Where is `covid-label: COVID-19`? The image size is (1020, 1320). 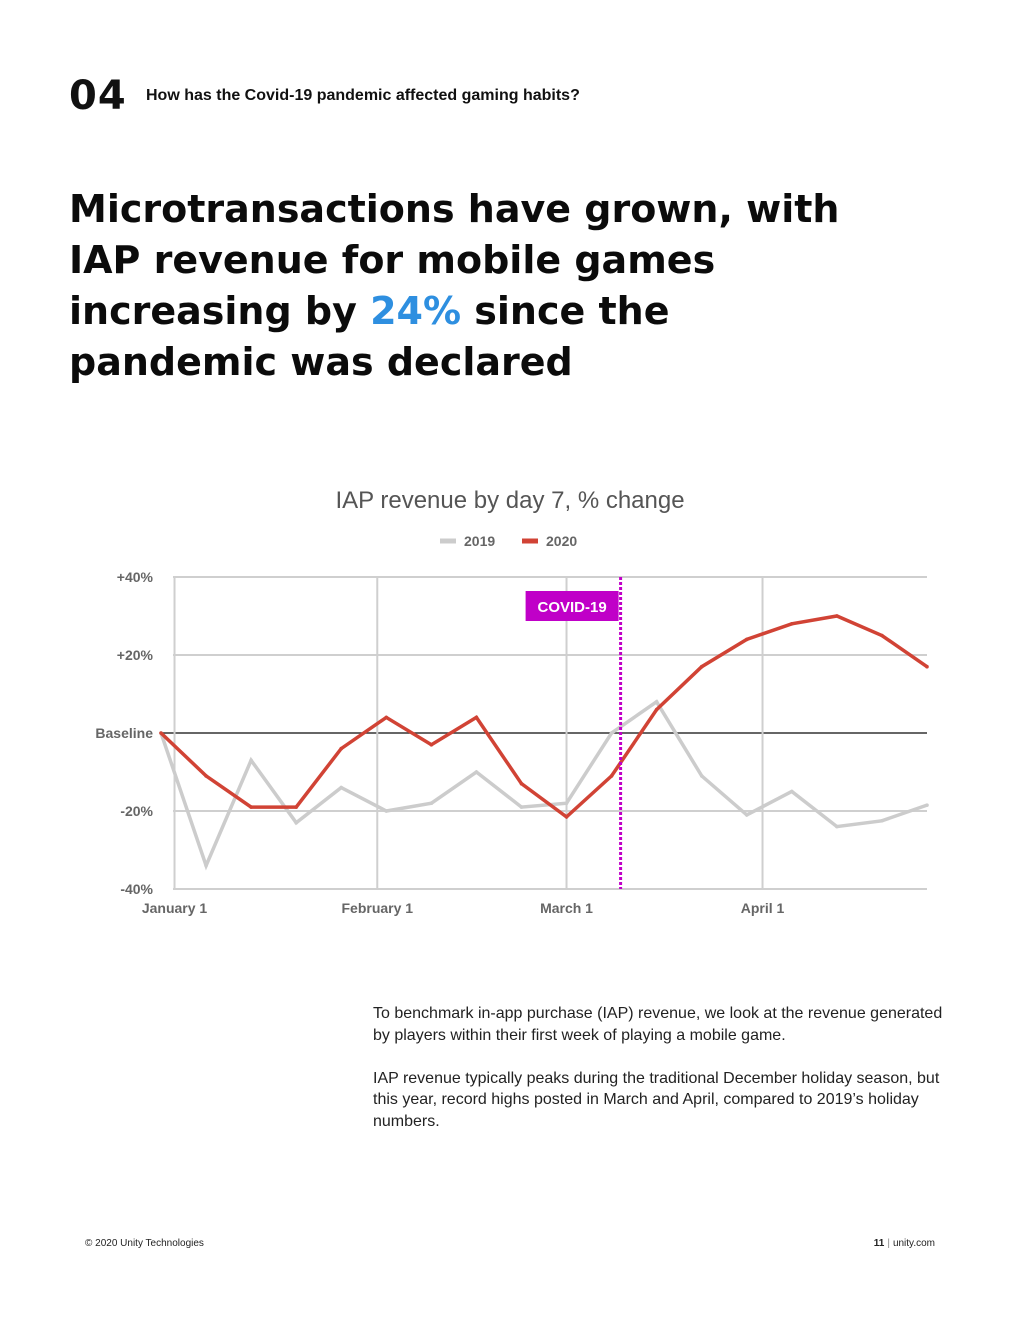
covid-label: COVID-19 is located at coordinates (572, 607).